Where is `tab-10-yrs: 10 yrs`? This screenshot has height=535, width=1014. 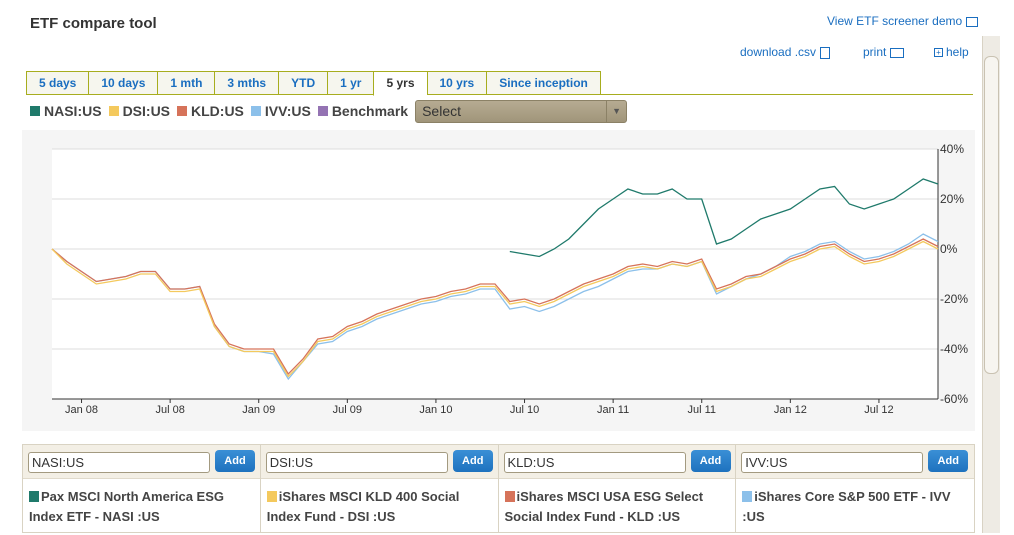
tab-10-yrs: 10 yrs is located at coordinates (456, 83).